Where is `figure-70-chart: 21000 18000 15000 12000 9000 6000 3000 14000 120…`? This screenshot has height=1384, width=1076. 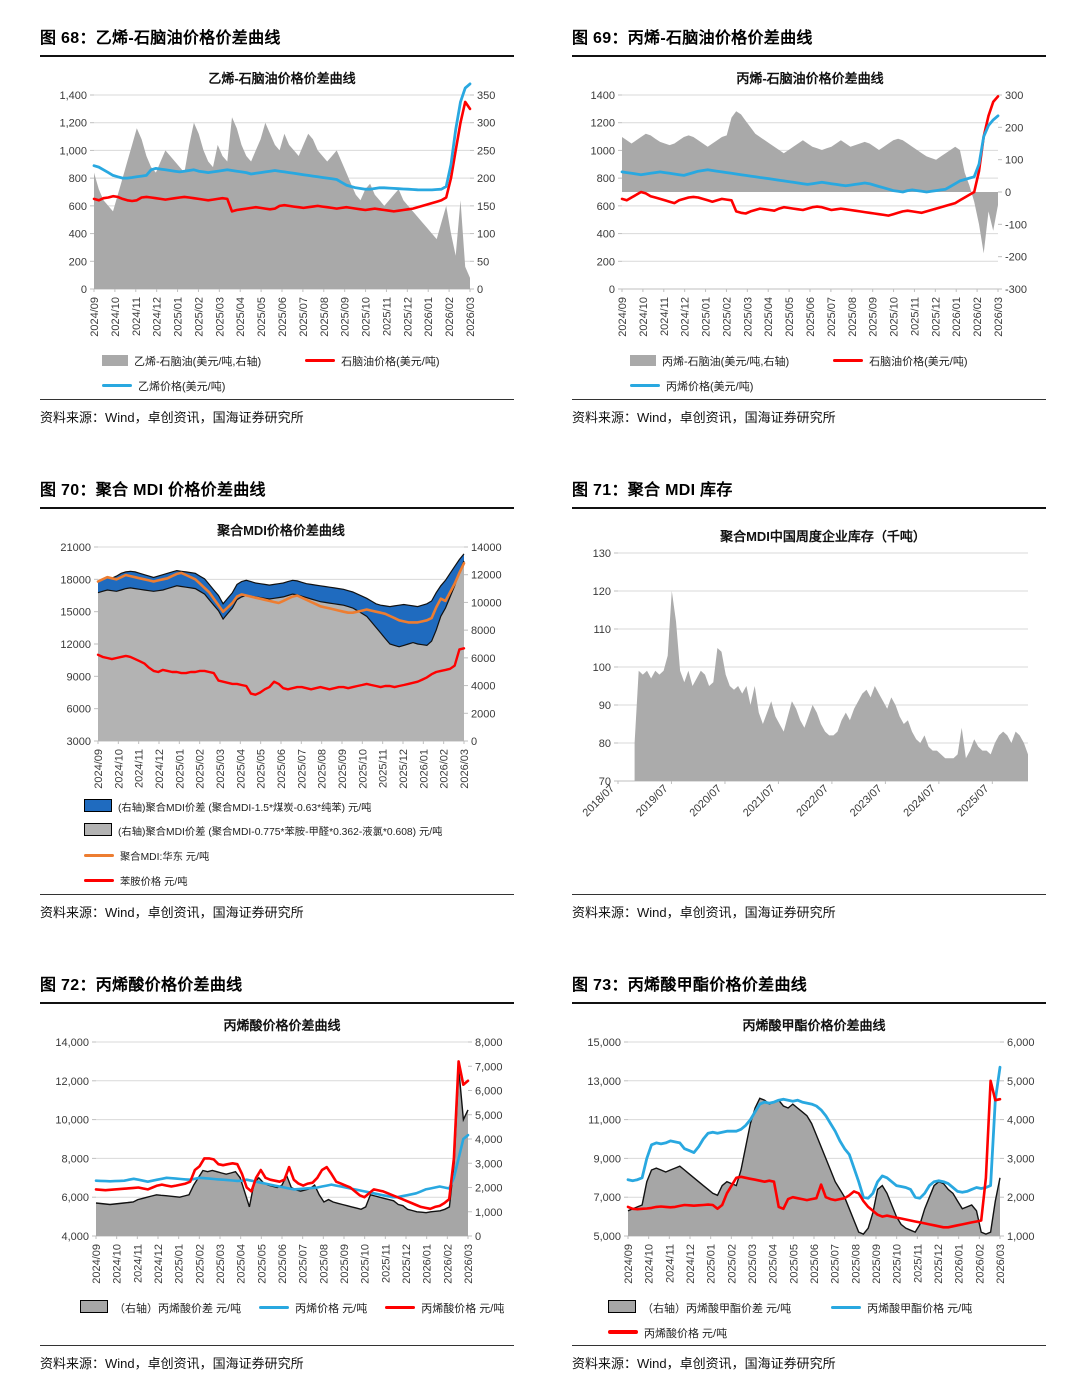
figure-70-chart: 21000 18000 15000 12000 9000 6000 3000 14000 120… is located at coordinates (277, 701).